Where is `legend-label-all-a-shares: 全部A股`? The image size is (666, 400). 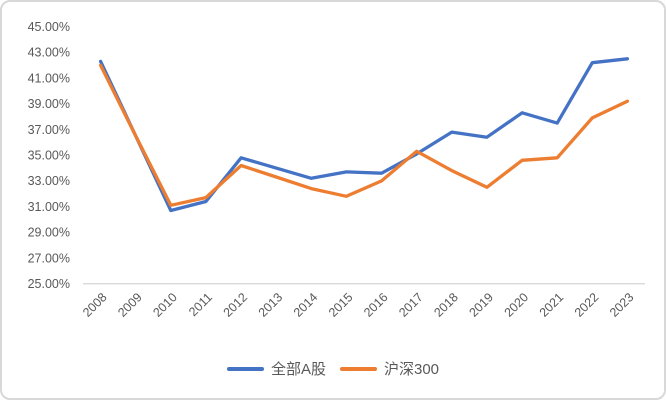
legend-label-all-a-shares: 全部A股 is located at coordinates (298, 369).